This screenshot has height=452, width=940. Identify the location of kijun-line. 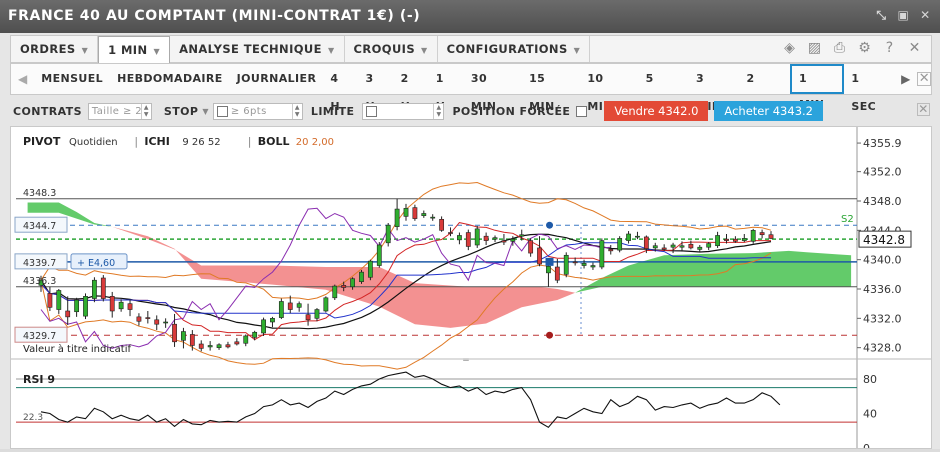
(405, 280).